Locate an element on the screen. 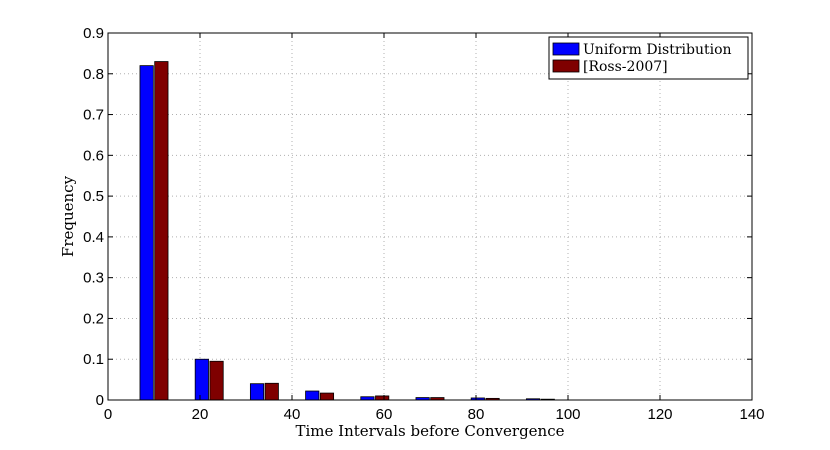 The image size is (830, 450). y-tick-label: 0.2 is located at coordinates (93, 318).